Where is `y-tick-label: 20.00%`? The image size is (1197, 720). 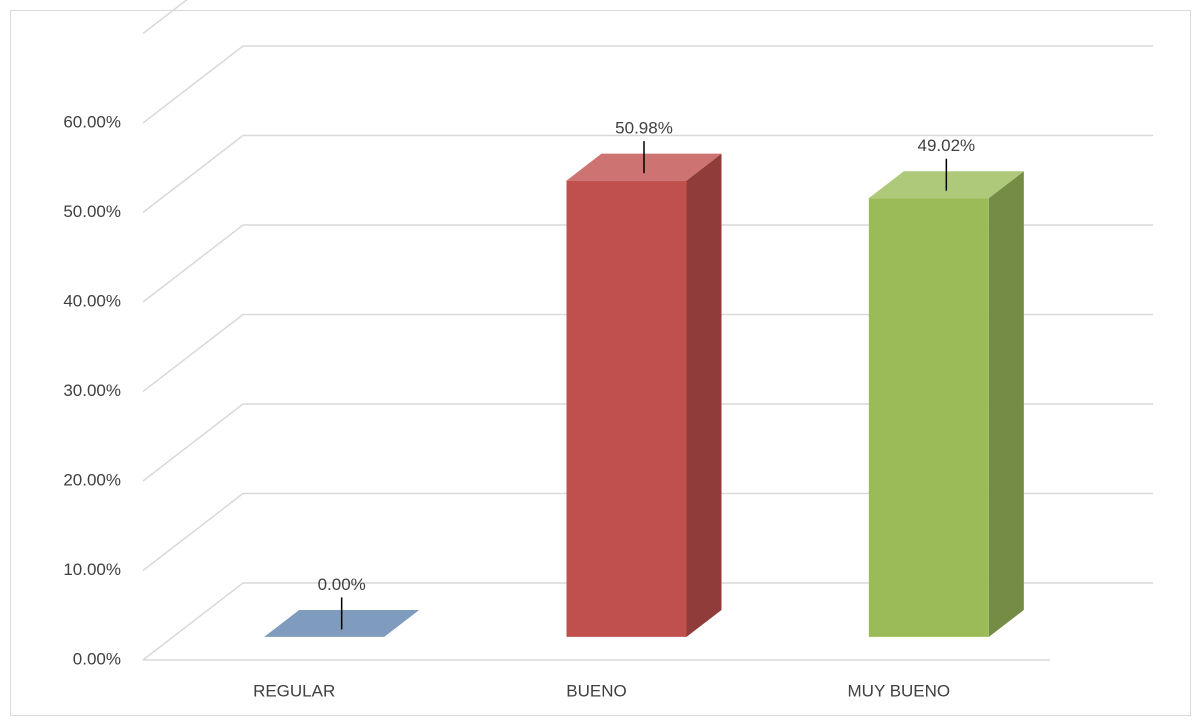 y-tick-label: 20.00% is located at coordinates (92, 479).